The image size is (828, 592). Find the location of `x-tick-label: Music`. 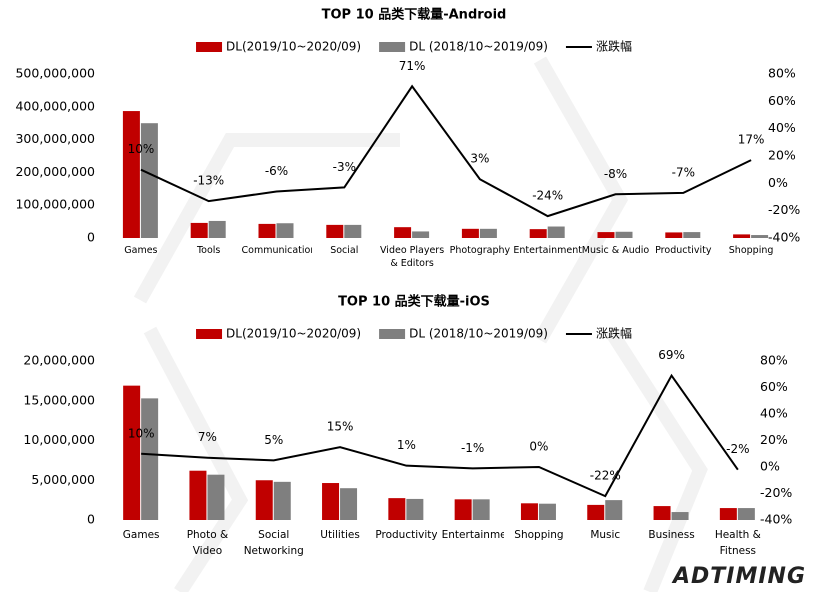

x-tick-label: Music is located at coordinates (605, 535).